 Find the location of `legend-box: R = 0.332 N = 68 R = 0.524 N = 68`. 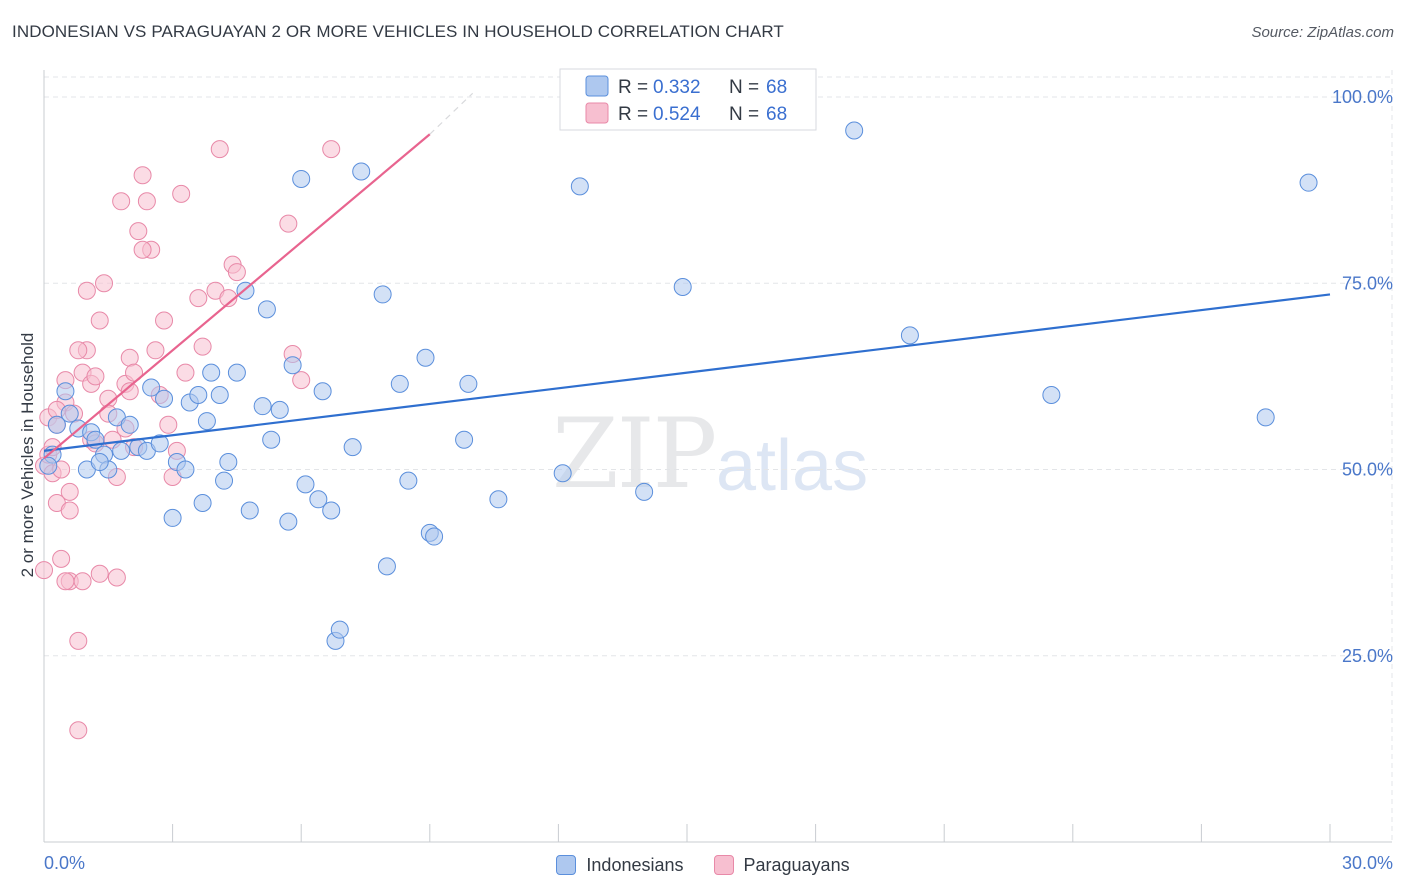

legend-box: R = 0.332 N = 68 R = 0.524 N = 68 is located at coordinates (688, 99).